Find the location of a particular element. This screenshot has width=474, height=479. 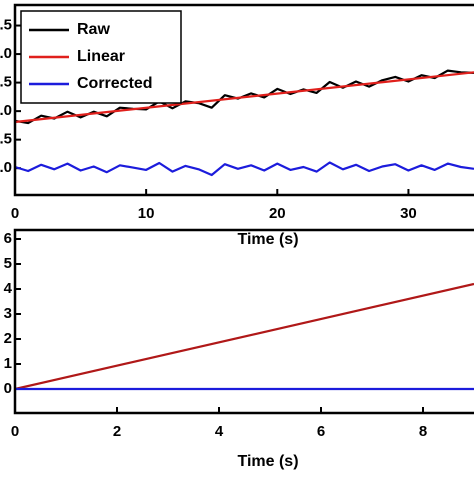

x-tick-label: 10 is located at coordinates (146, 213).